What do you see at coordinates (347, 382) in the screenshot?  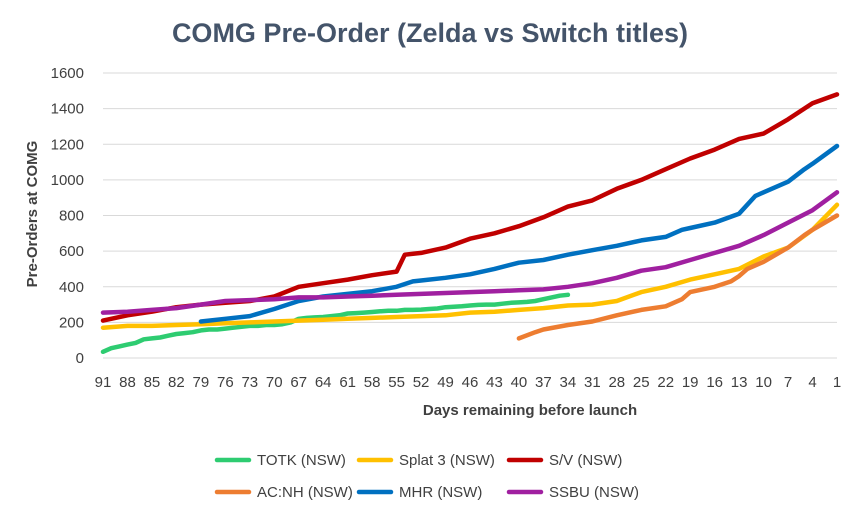 I see `x-tick-label: 61` at bounding box center [347, 382].